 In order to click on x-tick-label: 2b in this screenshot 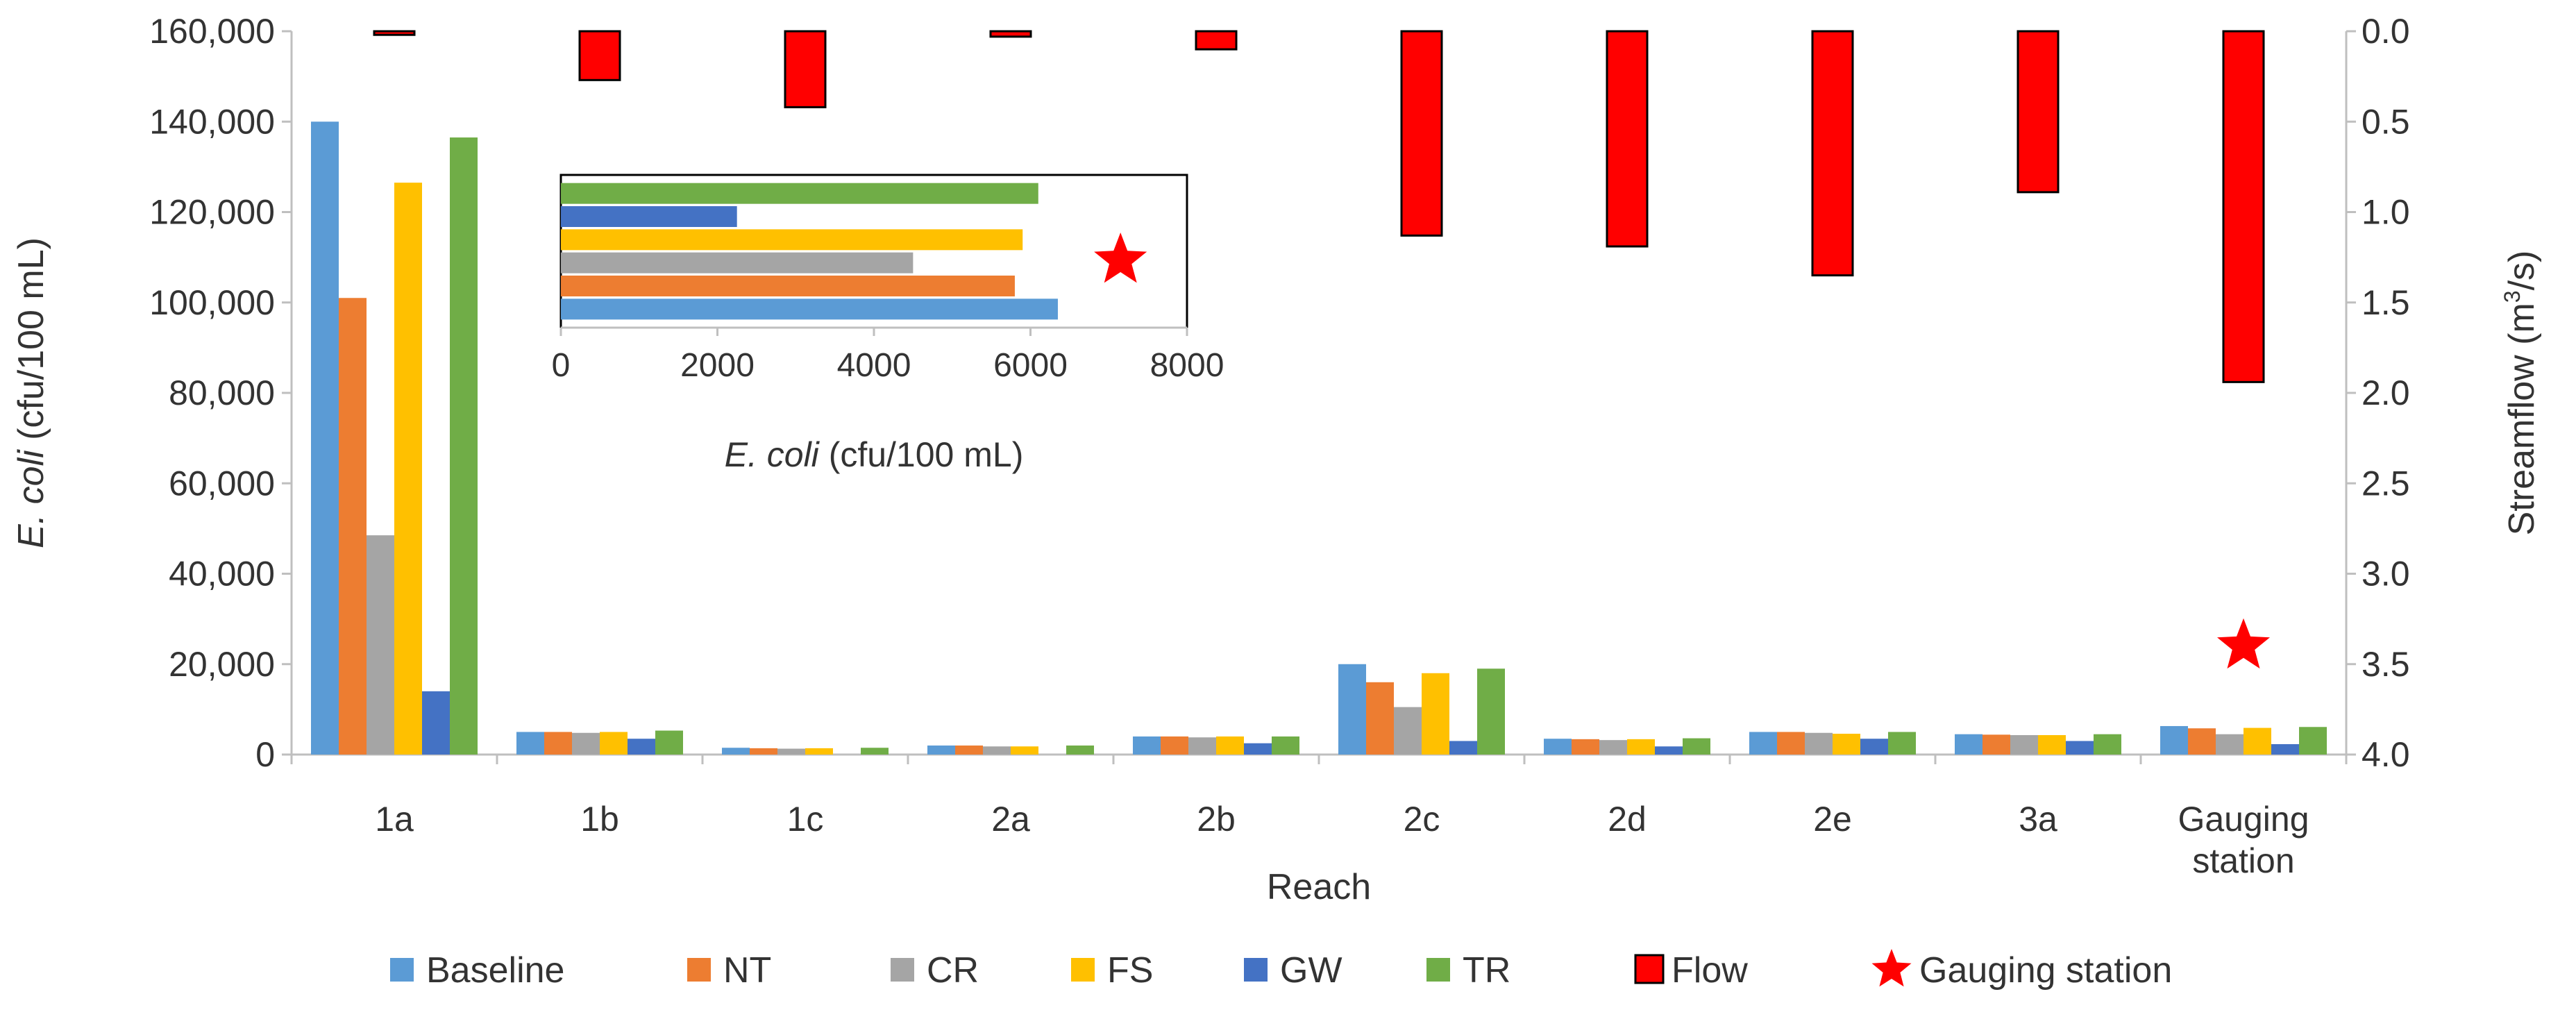, I will do `click(1216, 819)`.